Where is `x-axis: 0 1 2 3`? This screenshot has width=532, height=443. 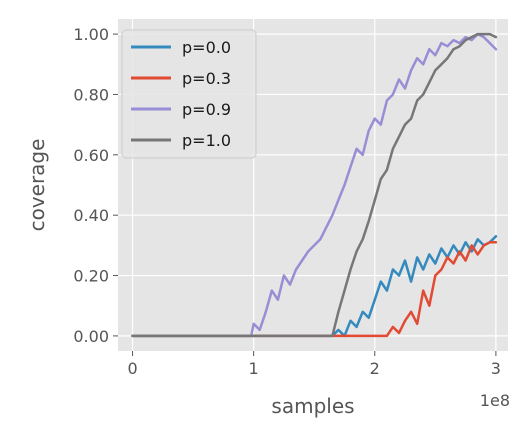
x-axis: 0 1 2 3 is located at coordinates (314, 364).